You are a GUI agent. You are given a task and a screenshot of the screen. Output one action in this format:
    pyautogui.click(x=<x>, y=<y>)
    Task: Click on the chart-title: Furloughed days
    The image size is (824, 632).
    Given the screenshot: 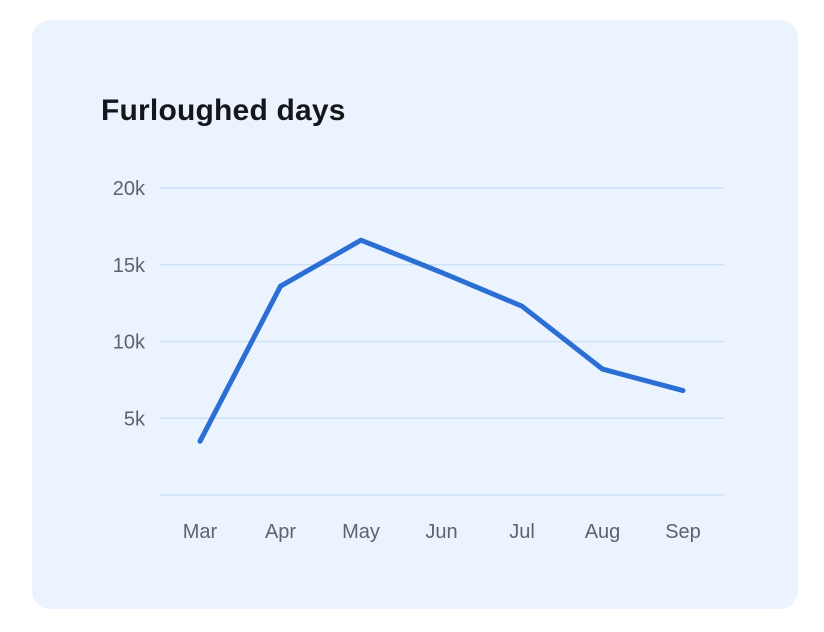 What is the action you would take?
    pyautogui.click(x=223, y=110)
    